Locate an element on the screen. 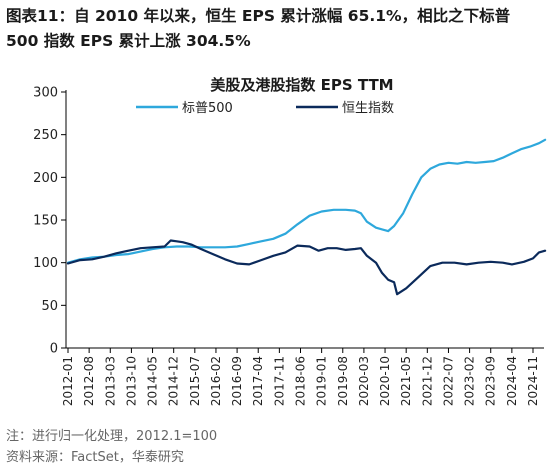 This screenshot has height=472, width=550. x-tick-label: 2024-04 is located at coordinates (512, 381).